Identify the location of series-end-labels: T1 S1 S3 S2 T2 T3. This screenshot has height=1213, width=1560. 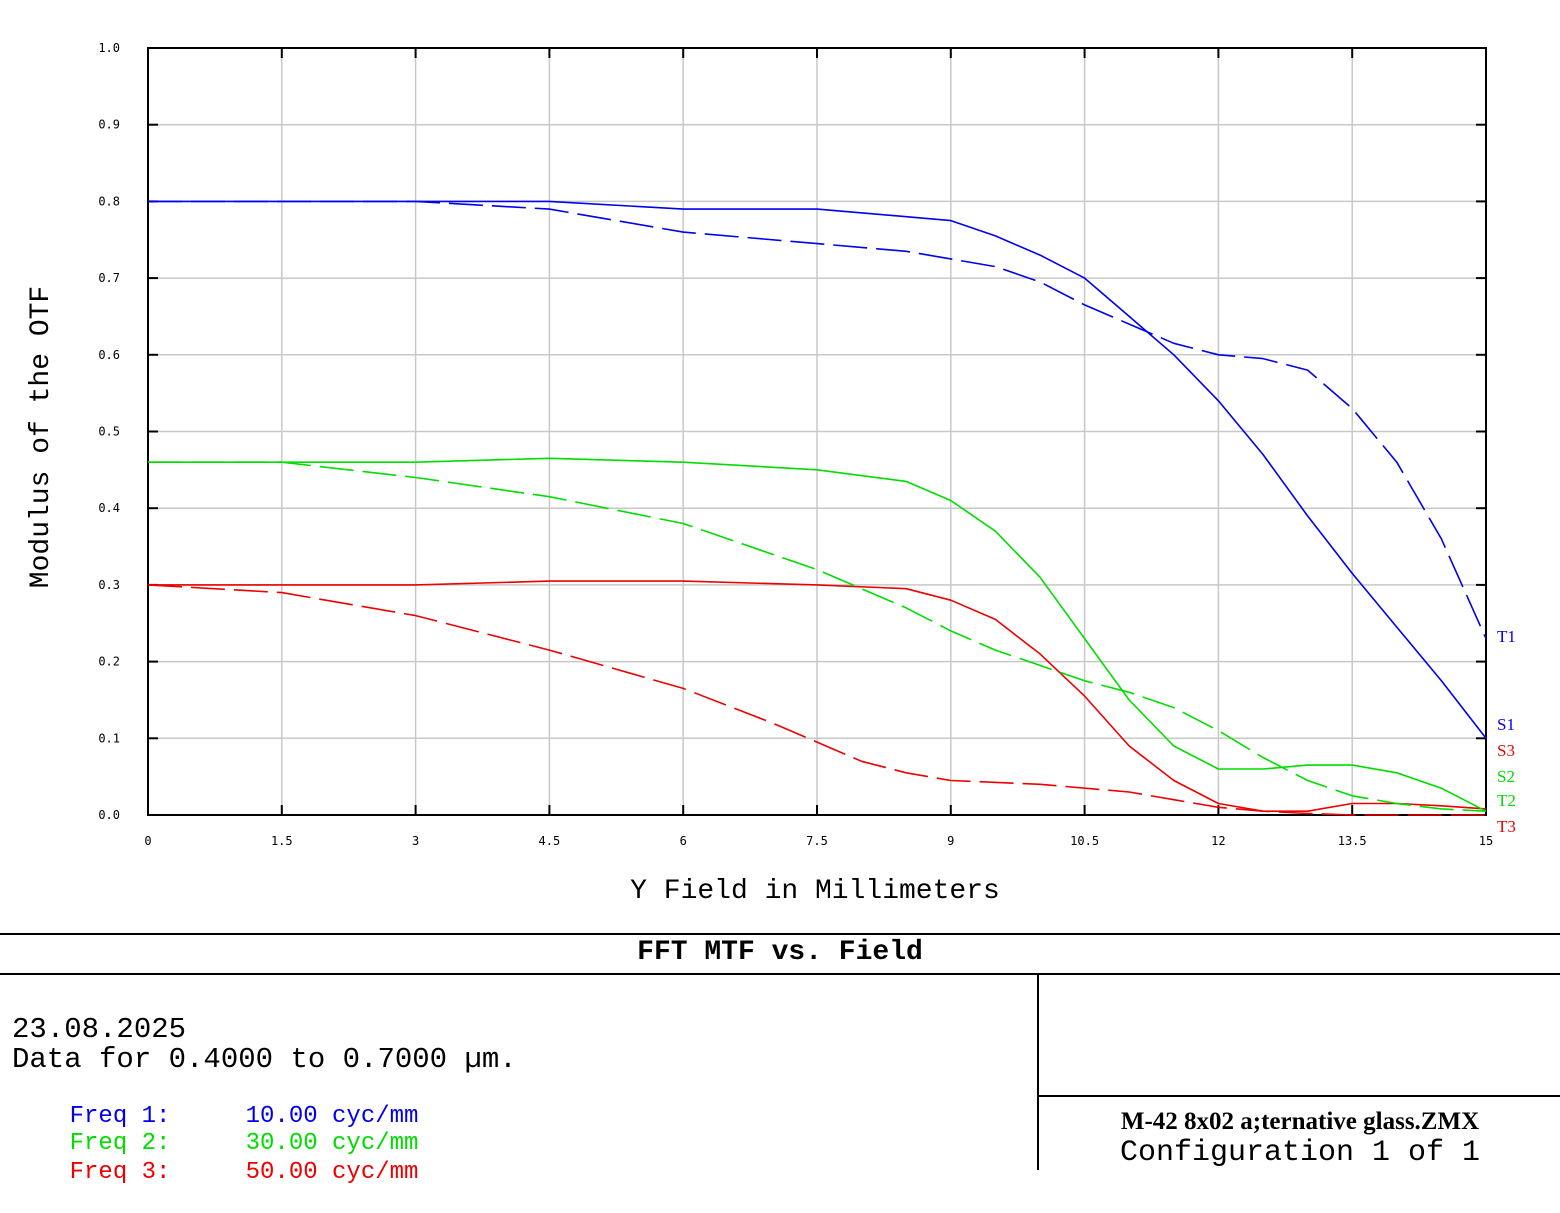
(1506, 731).